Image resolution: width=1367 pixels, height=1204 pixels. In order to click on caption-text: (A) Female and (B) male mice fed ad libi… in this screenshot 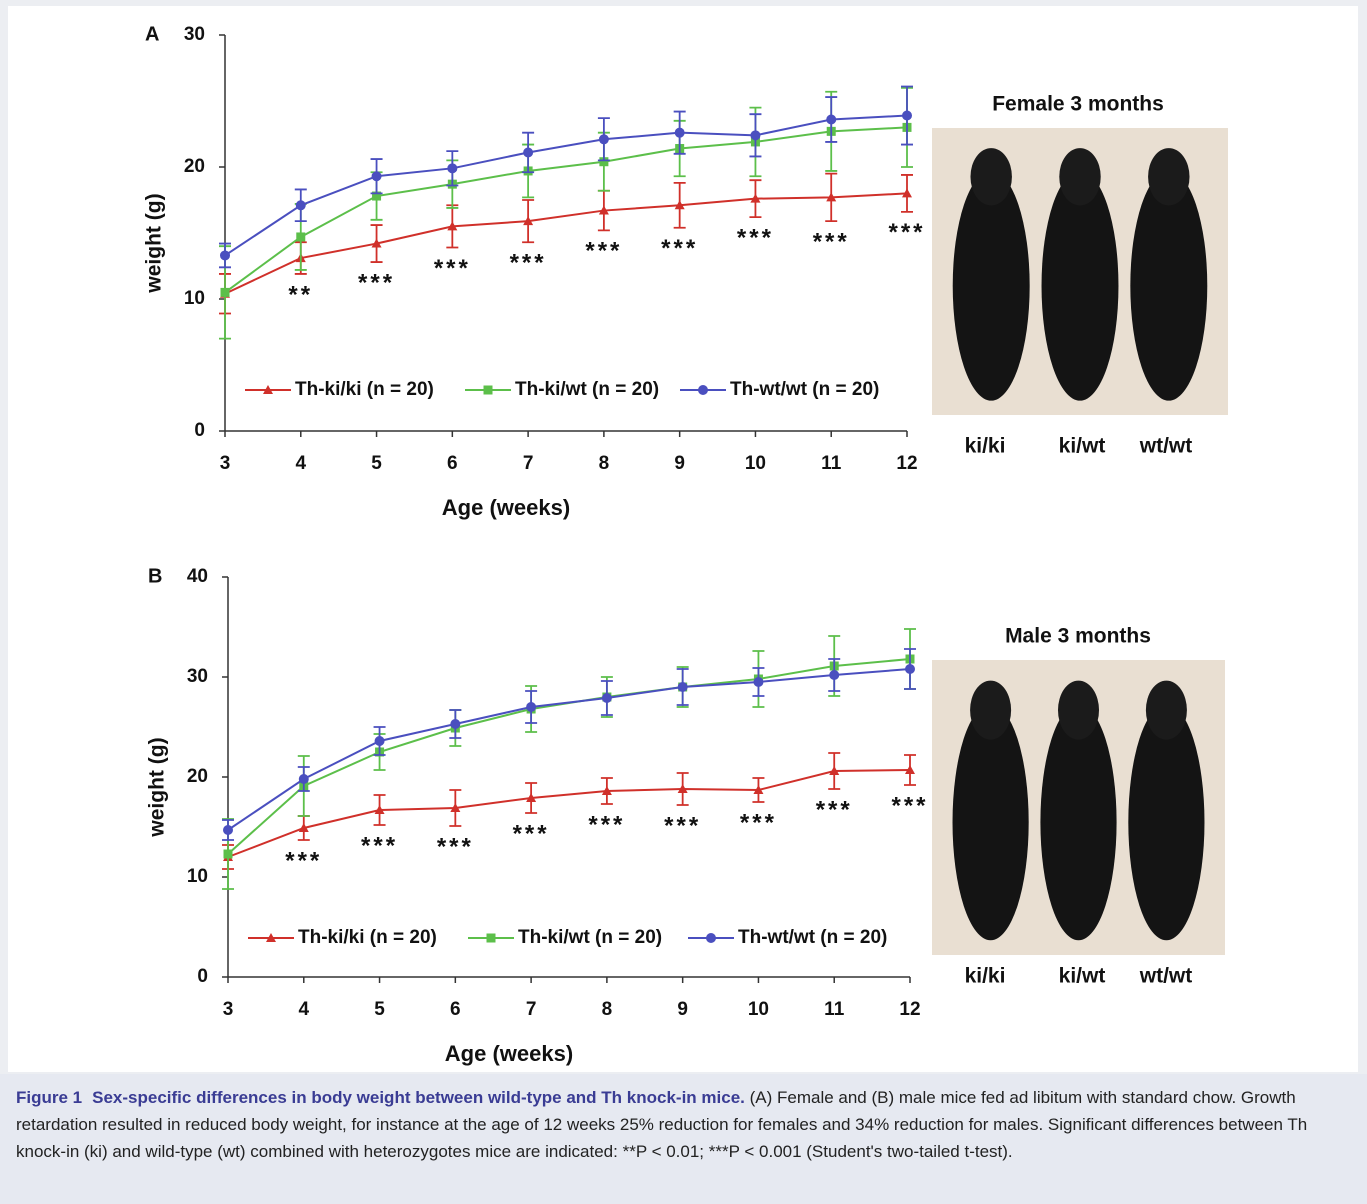, I will do `click(662, 1124)`.